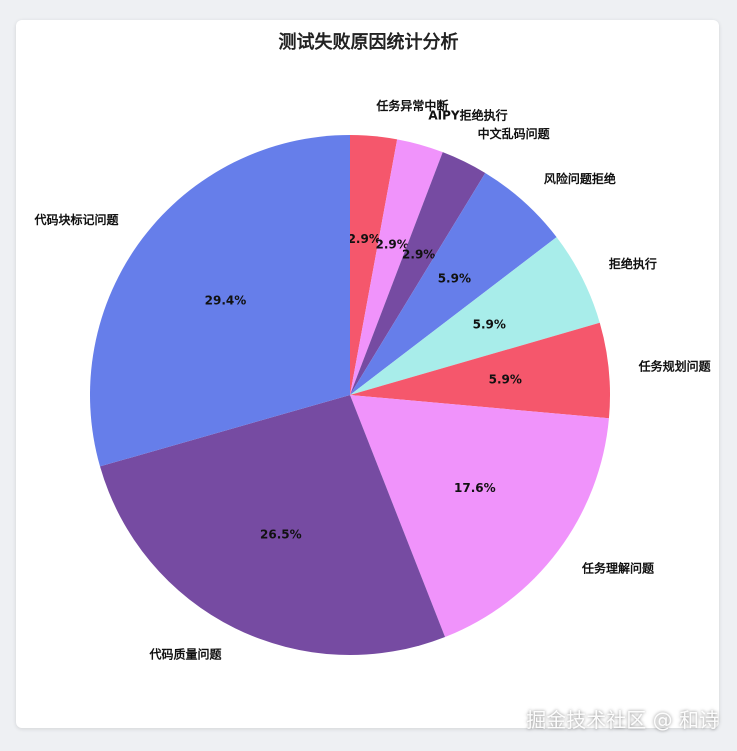 Image resolution: width=737 pixels, height=751 pixels. Describe the element at coordinates (618, 567) in the screenshot. I see `slice-label: 任务理解问题` at that location.